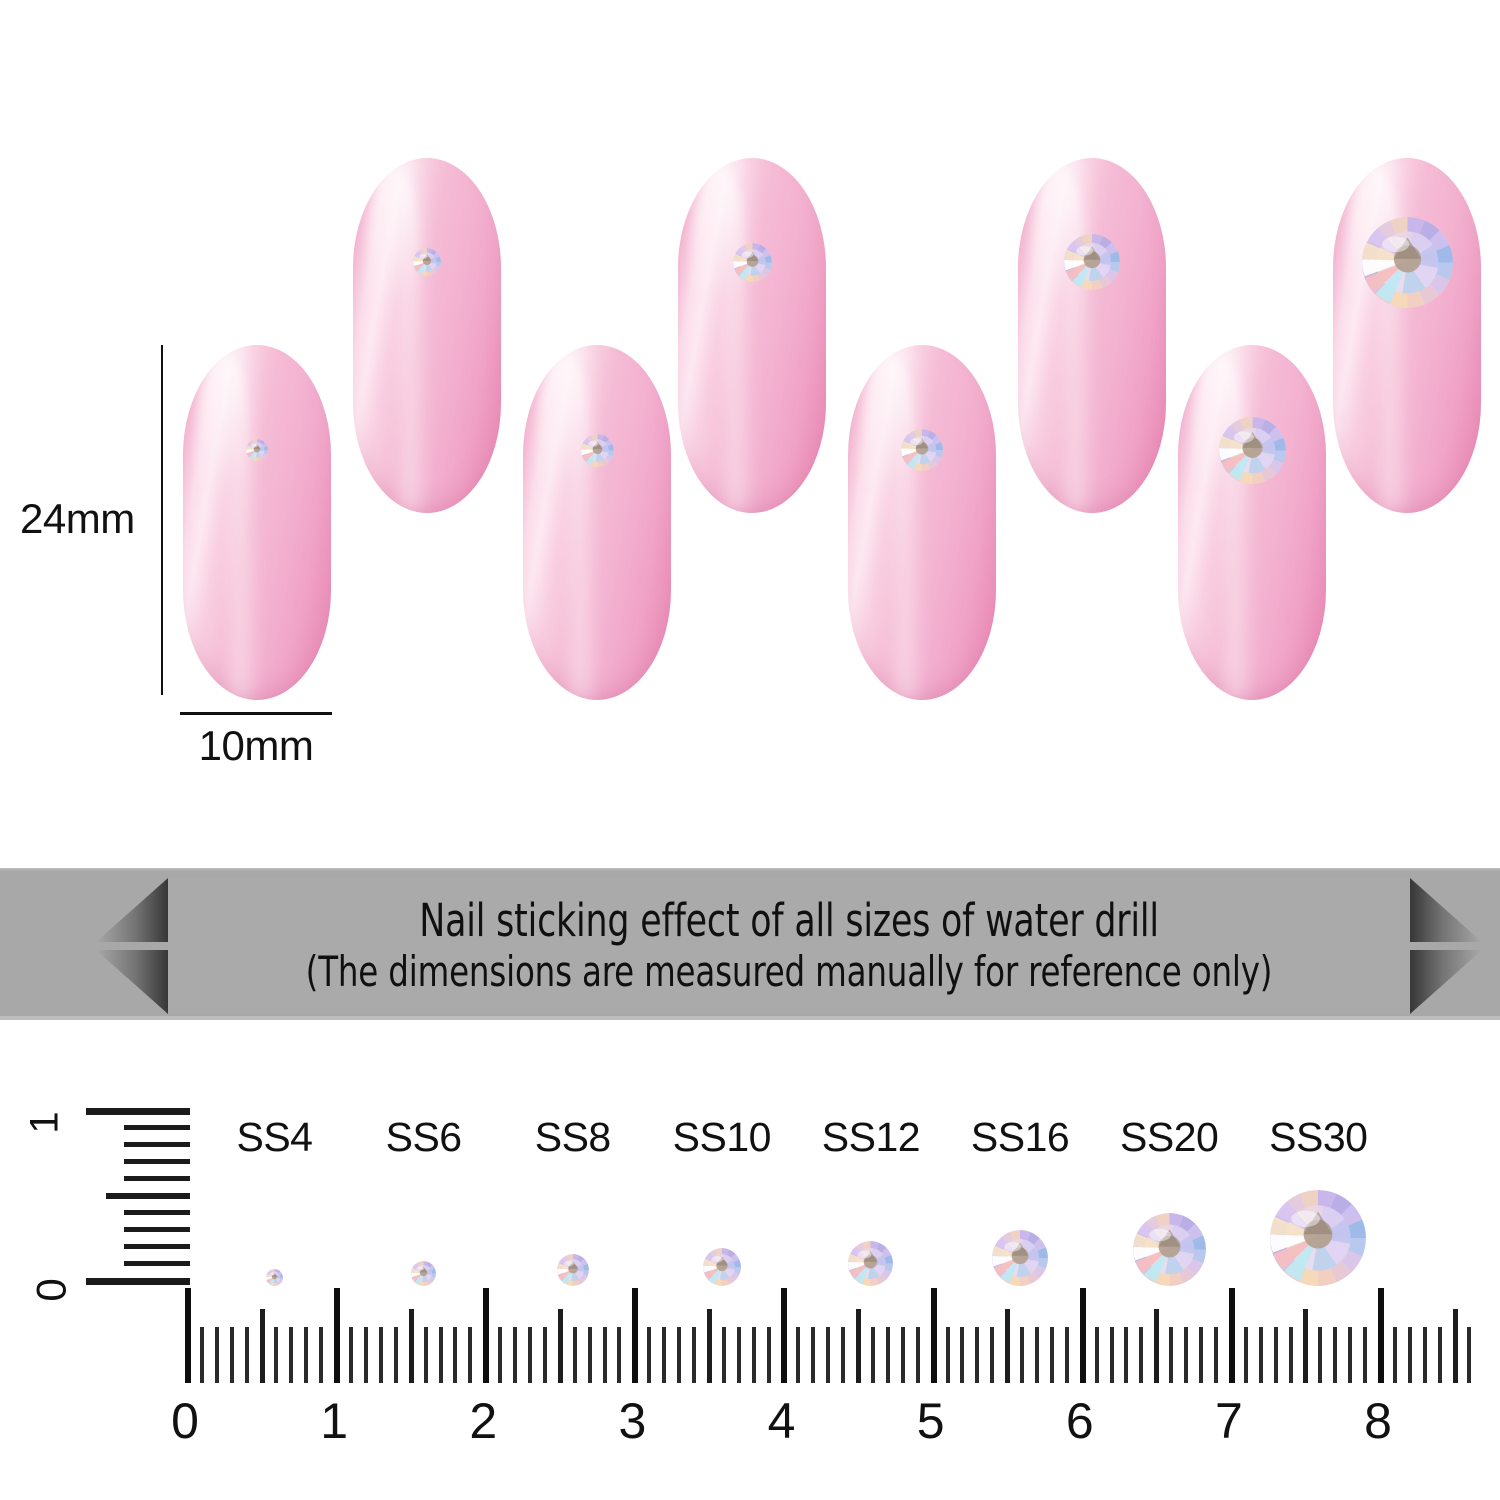 The height and width of the screenshot is (1500, 1500). What do you see at coordinates (1020, 1137) in the screenshot?
I see `ruler-size-label-ss16: SS16` at bounding box center [1020, 1137].